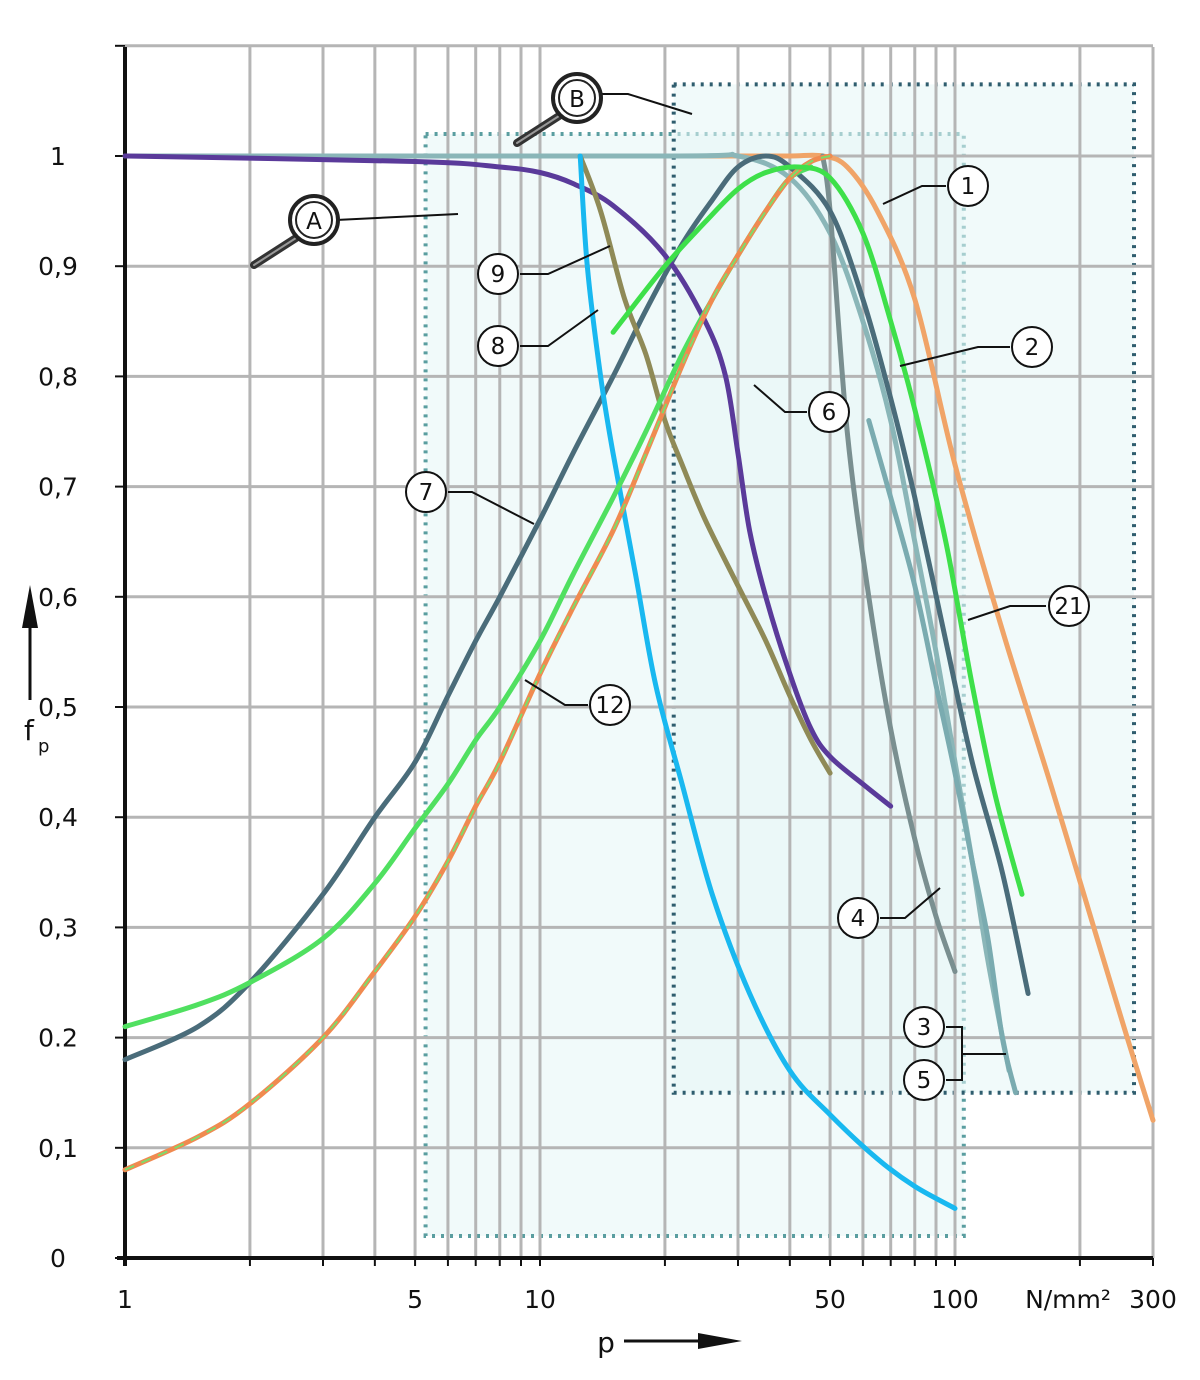  Describe the element at coordinates (646, 104) in the screenshot. I see `region-leader-B` at that location.